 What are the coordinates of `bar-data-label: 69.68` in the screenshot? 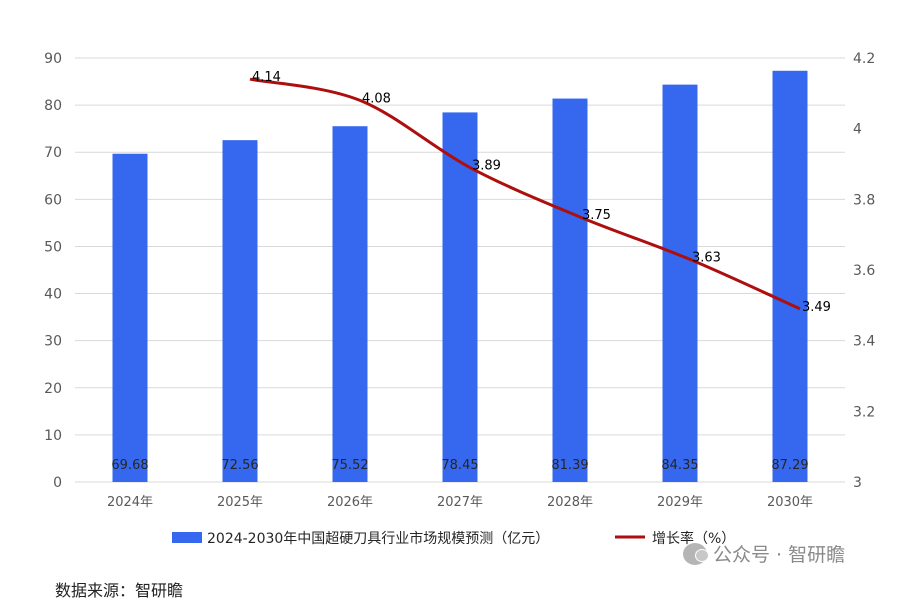 It's located at (129, 465).